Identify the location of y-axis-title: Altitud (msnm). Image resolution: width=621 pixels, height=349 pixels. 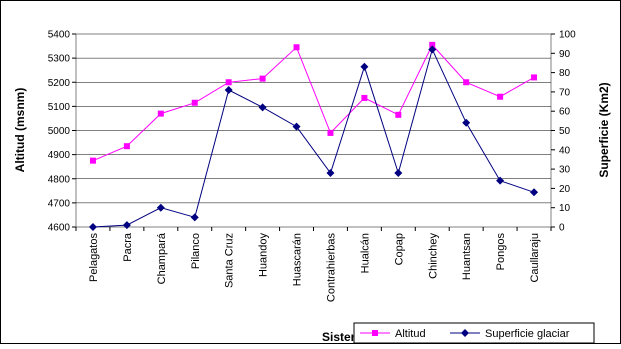
(20, 130).